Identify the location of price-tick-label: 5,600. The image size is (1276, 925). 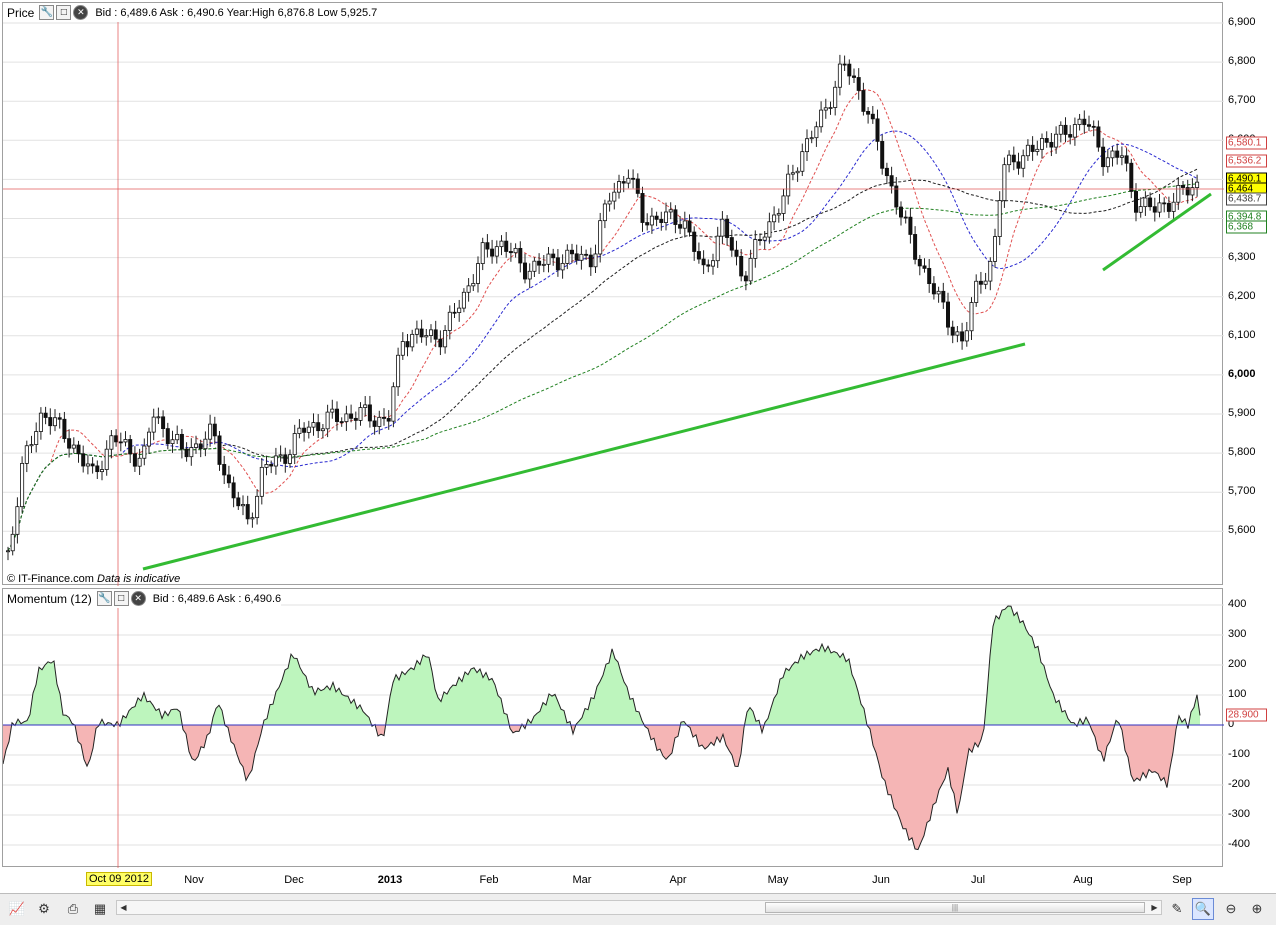
(1242, 530).